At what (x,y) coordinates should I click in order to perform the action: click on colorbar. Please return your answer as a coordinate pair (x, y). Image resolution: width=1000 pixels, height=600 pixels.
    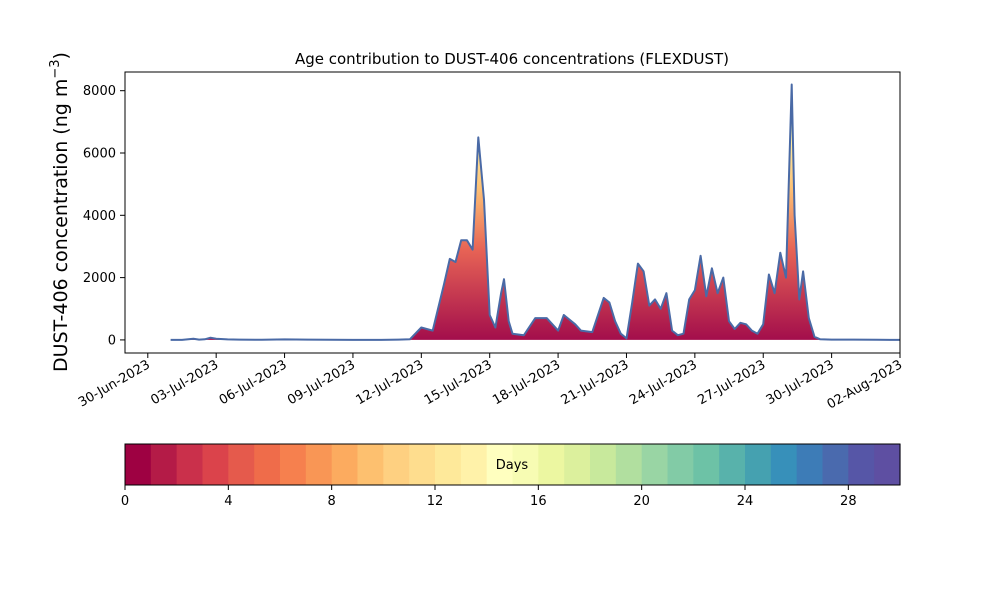
    Looking at the image, I should click on (513, 464).